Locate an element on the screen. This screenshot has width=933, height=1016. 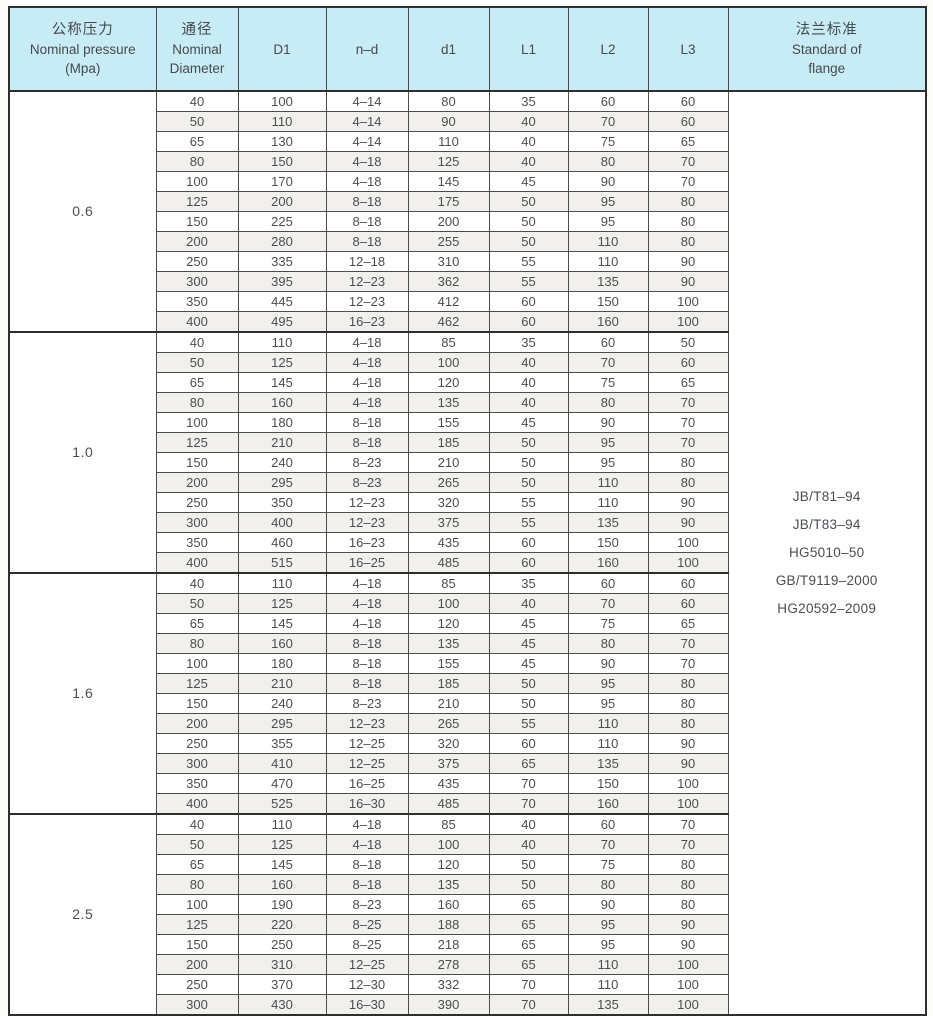
table-cell: 150 is located at coordinates (197, 462).